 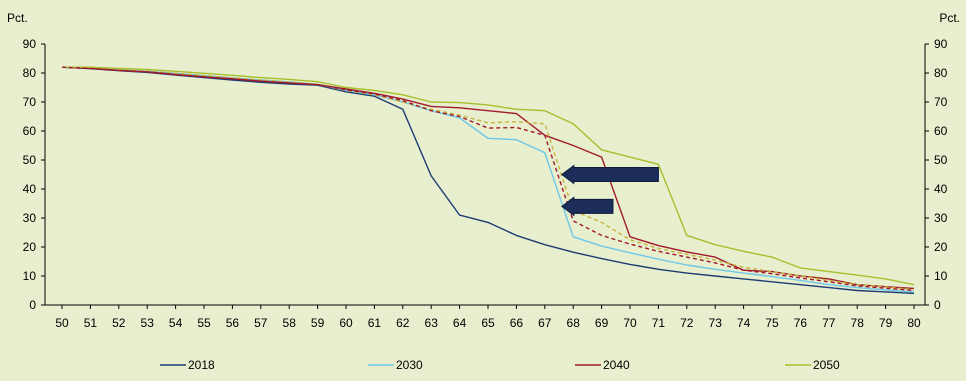 What do you see at coordinates (119, 323) in the screenshot?
I see `x-tick-label: 52` at bounding box center [119, 323].